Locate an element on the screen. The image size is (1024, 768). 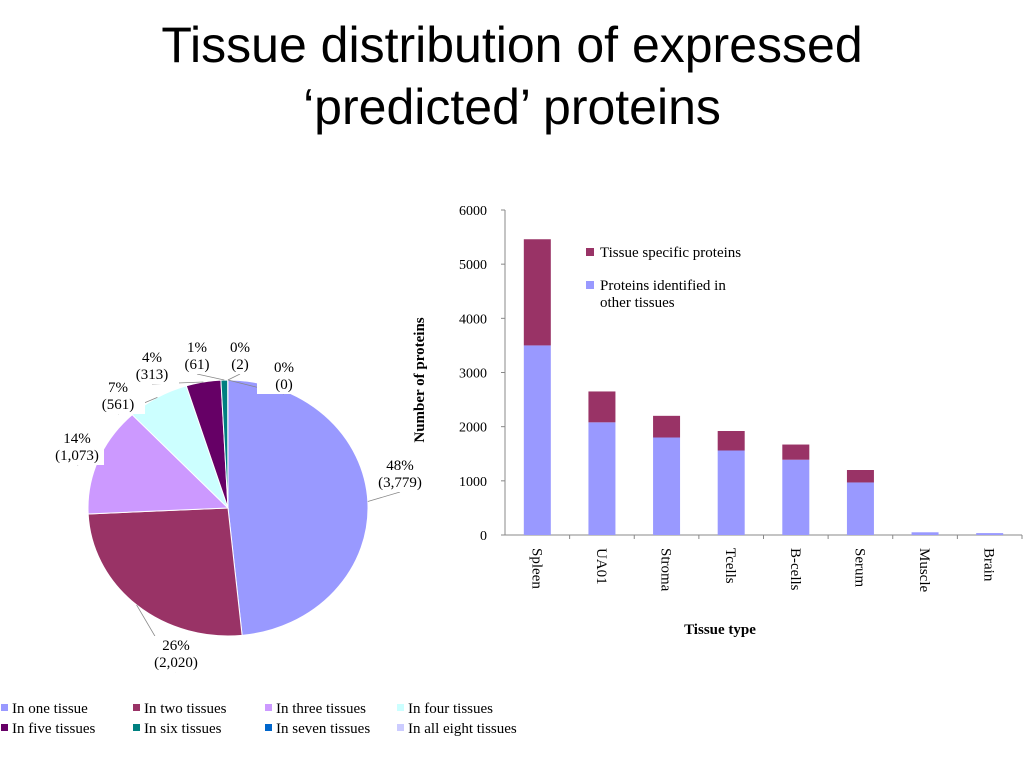
x-tick-label: B-cells is located at coordinates (795, 569).